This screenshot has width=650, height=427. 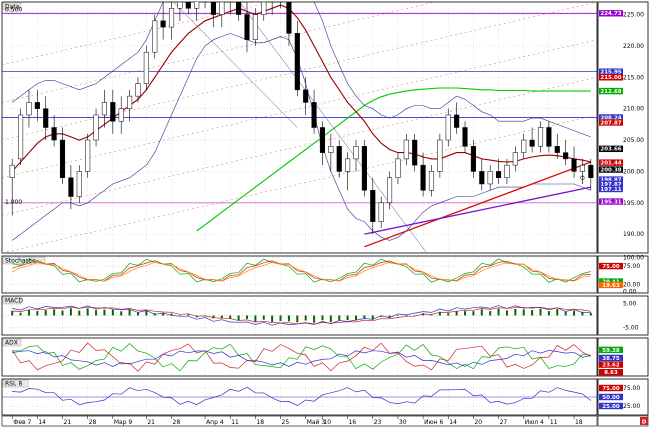 What do you see at coordinates (633, 258) in the screenshot?
I see `y-tick-label-1-3: 100.00` at bounding box center [633, 258].